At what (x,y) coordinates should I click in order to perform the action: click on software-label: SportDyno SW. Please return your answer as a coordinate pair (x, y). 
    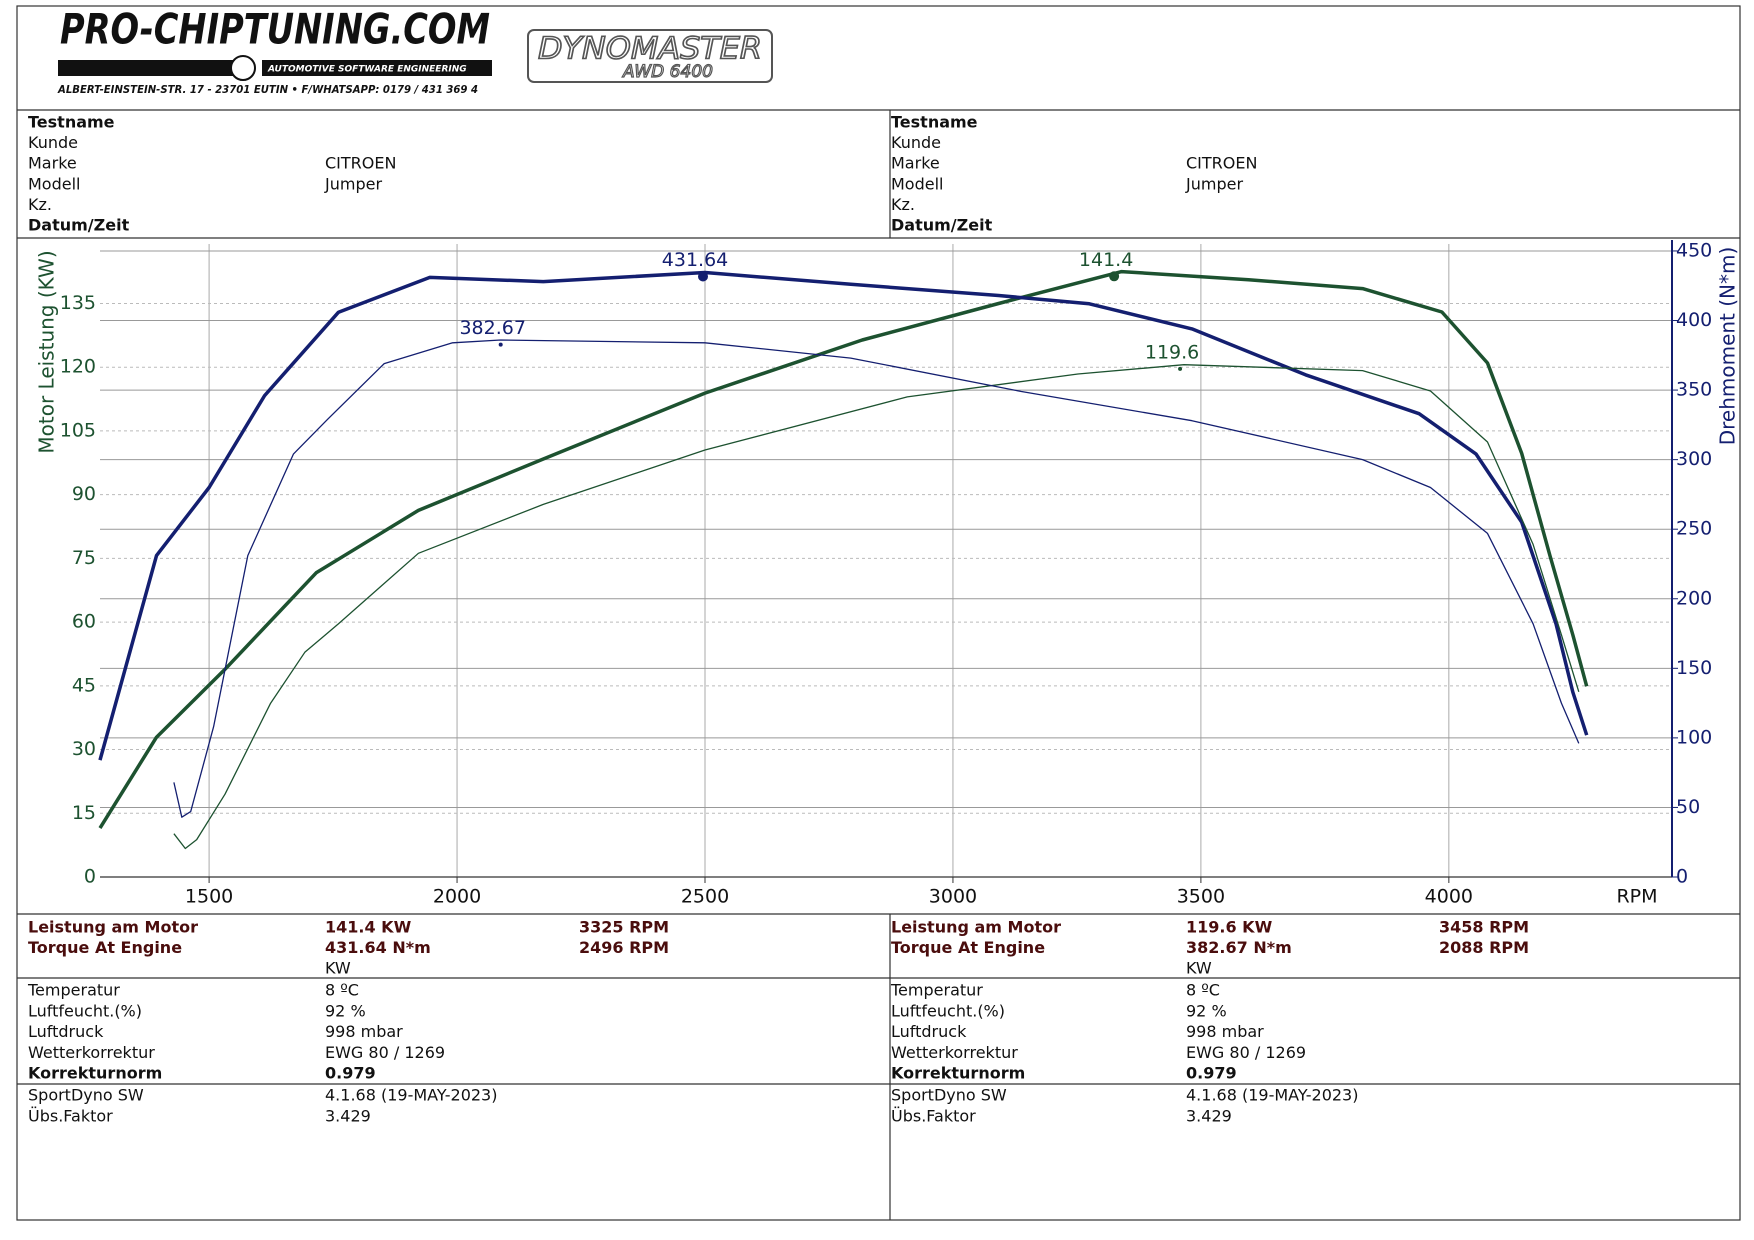
    Looking at the image, I should click on (949, 1095).